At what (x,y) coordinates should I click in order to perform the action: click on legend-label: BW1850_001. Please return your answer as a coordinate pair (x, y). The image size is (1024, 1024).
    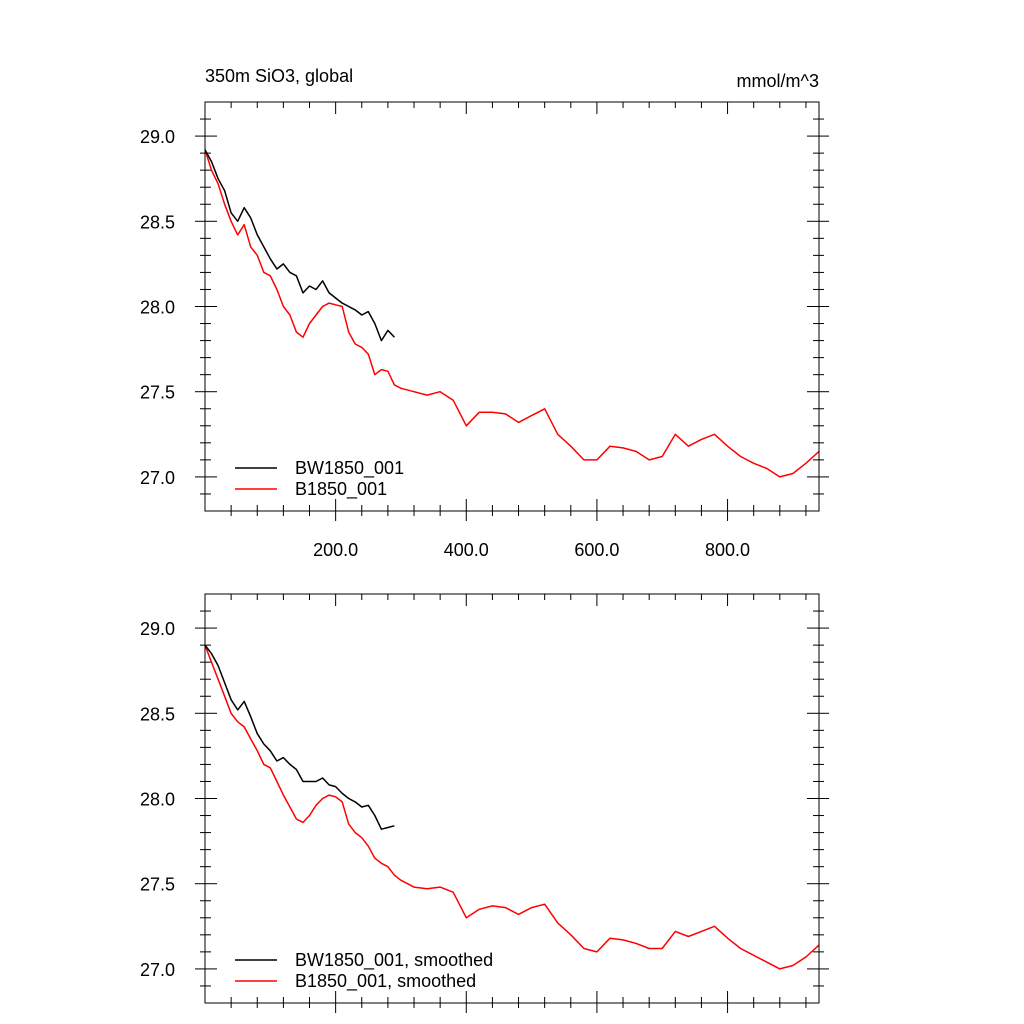
    Looking at the image, I should click on (349, 468).